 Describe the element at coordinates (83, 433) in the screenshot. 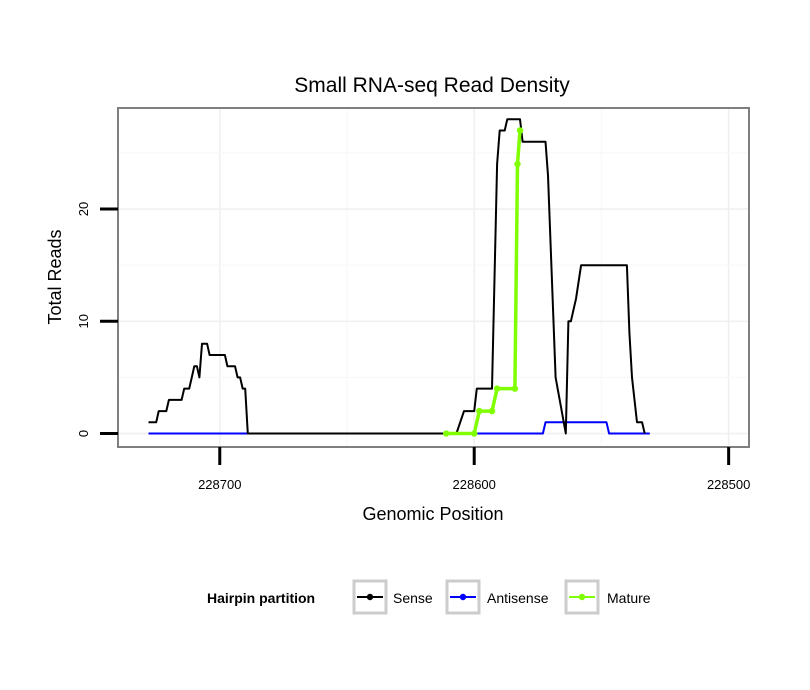

I see `y-tick-label: 0` at that location.